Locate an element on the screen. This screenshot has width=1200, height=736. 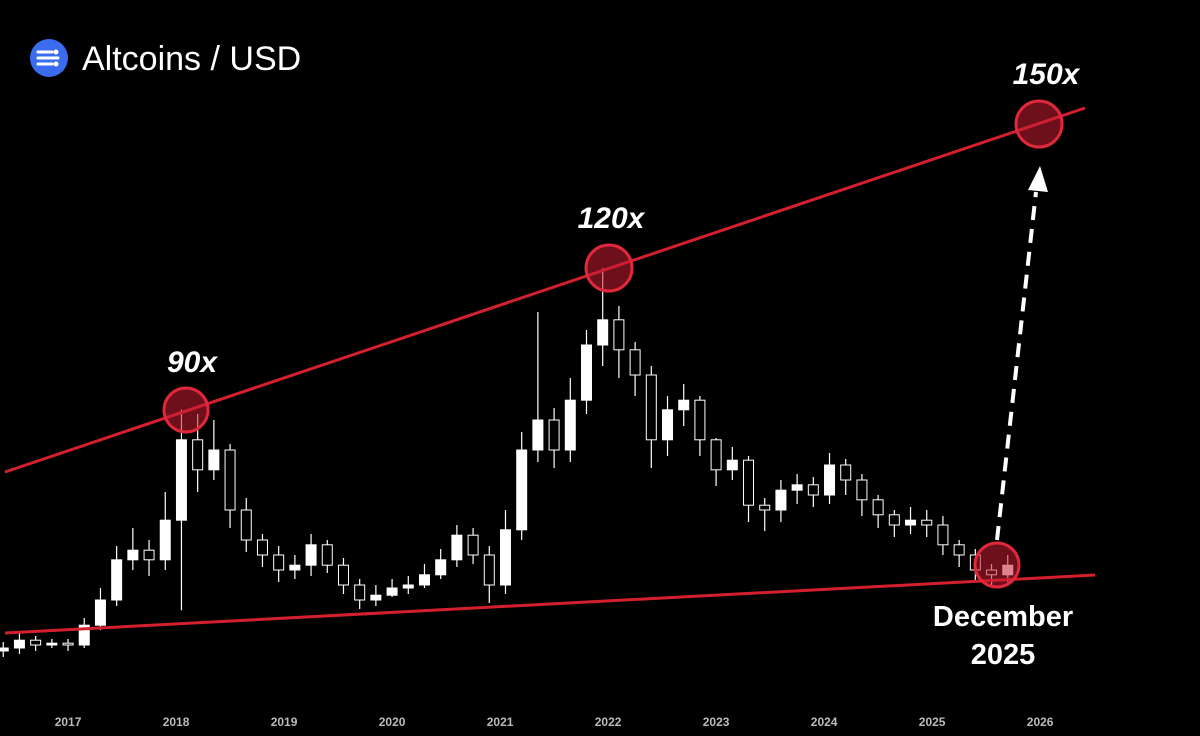
x-tick-label: 2026 is located at coordinates (1040, 722).